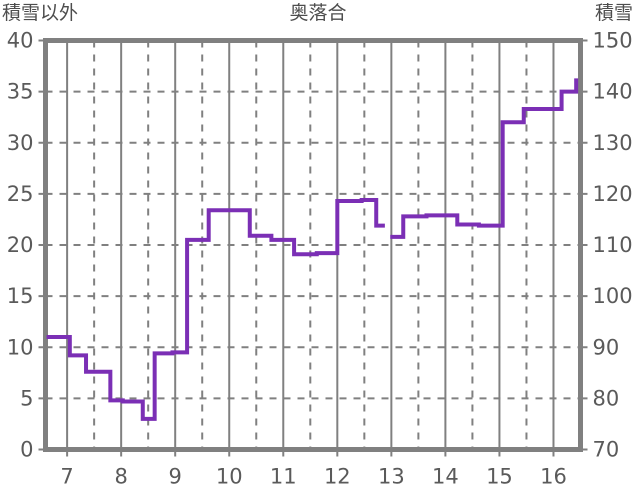  What do you see at coordinates (120, 477) in the screenshot?
I see `svg-text: 8` at bounding box center [120, 477].